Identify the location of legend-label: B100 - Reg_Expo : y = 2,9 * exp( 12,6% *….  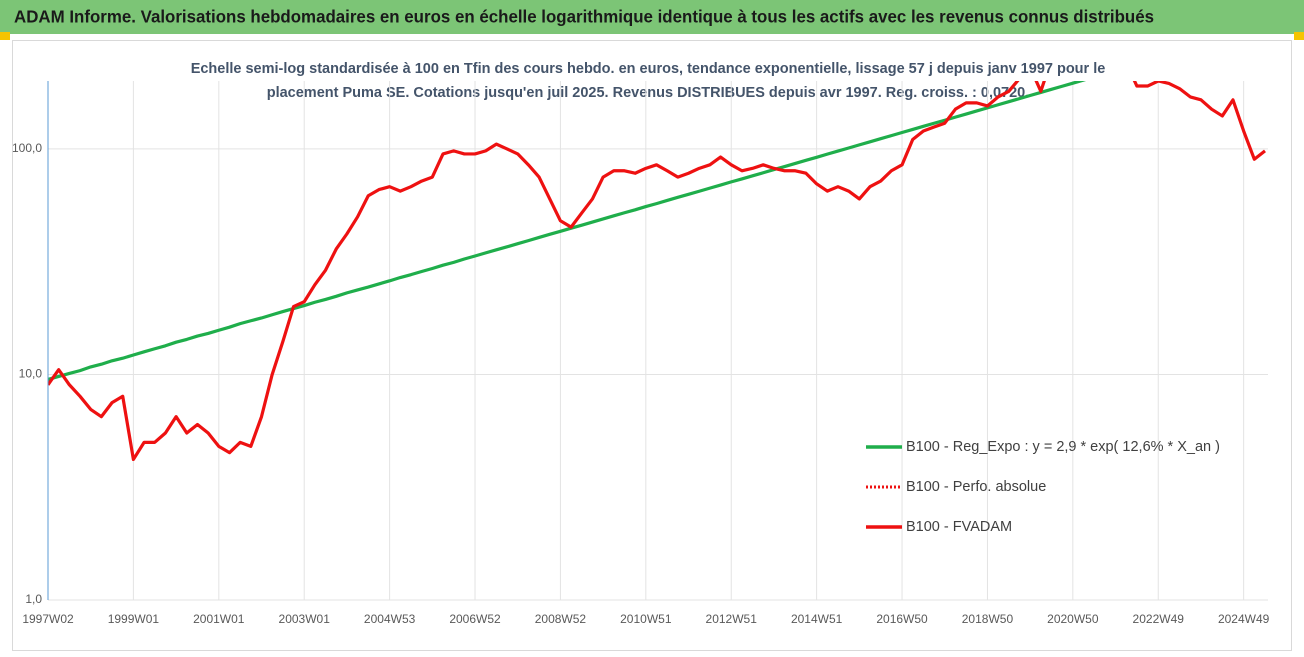
(1063, 447).